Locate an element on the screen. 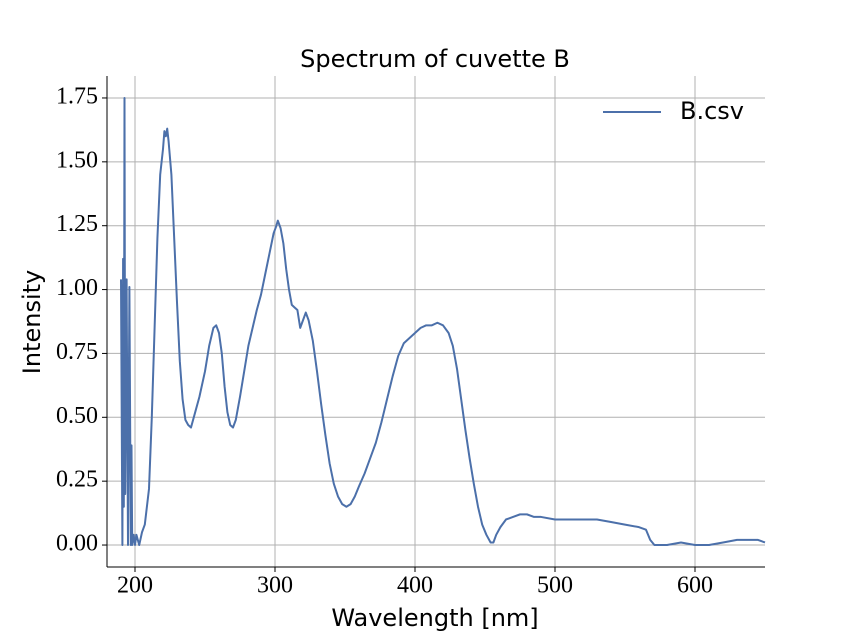 The height and width of the screenshot is (637, 850). legend-label: B.csv is located at coordinates (712, 111).